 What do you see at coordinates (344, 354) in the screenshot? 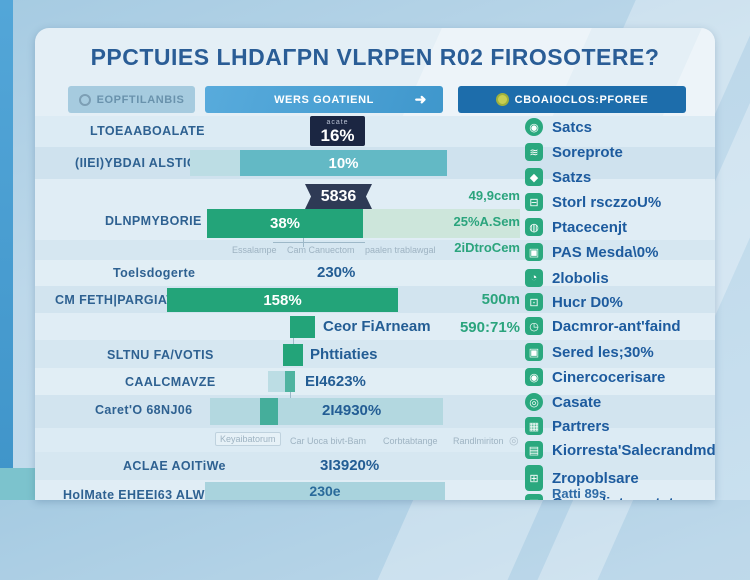
I see `row-value: Phttiaties` at bounding box center [344, 354].